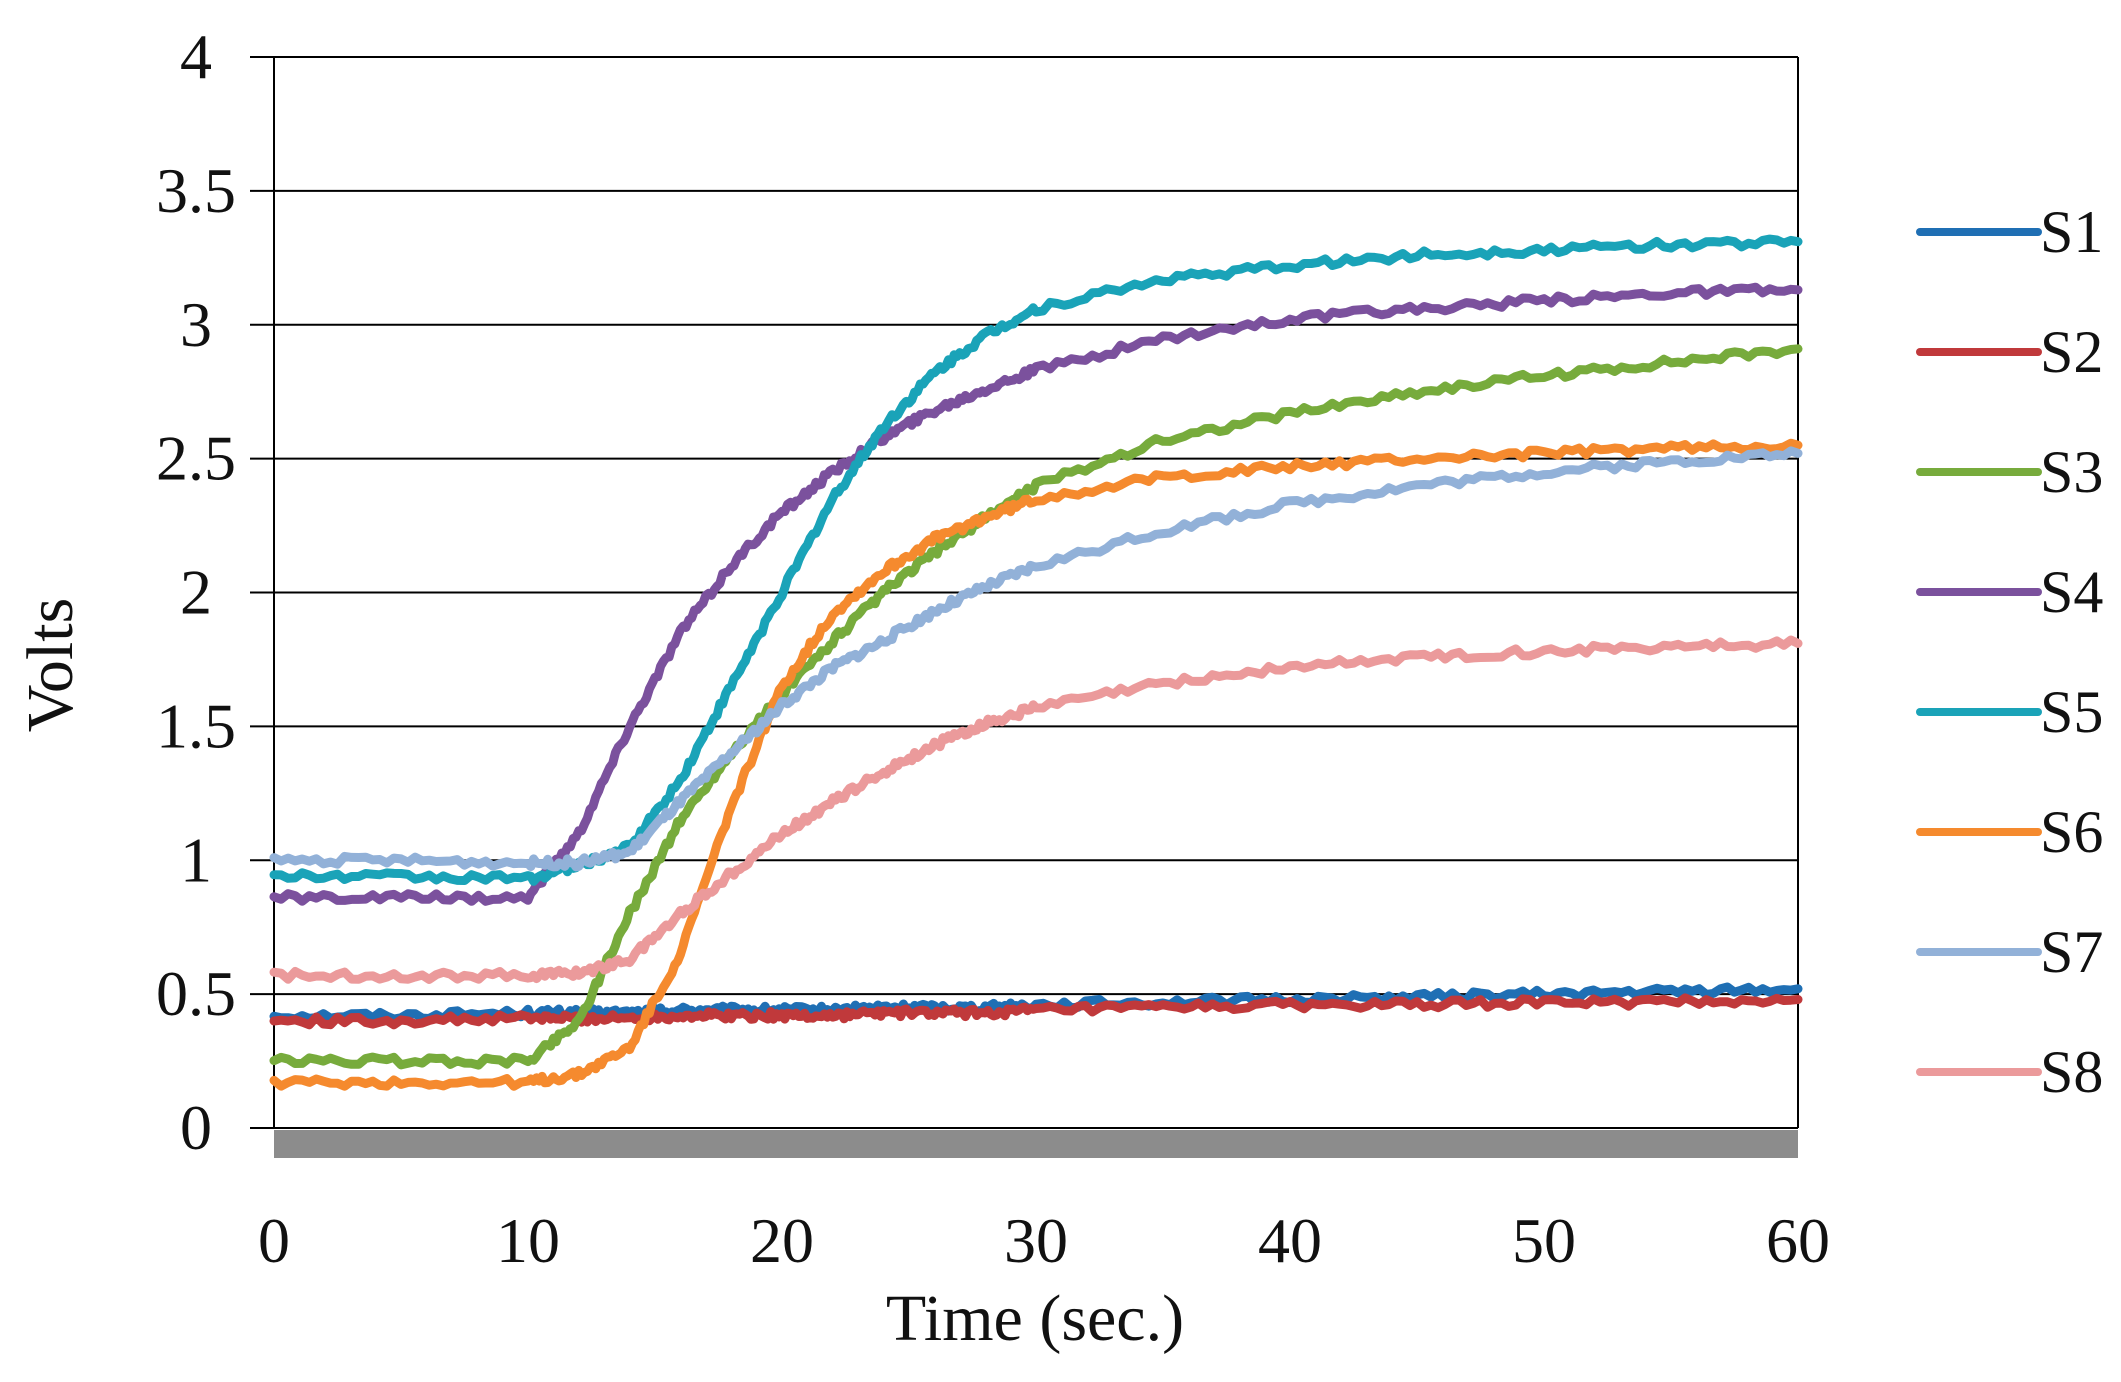 The image size is (2121, 1382). What do you see at coordinates (1798, 1240) in the screenshot?
I see `x-tick-label: 60` at bounding box center [1798, 1240].